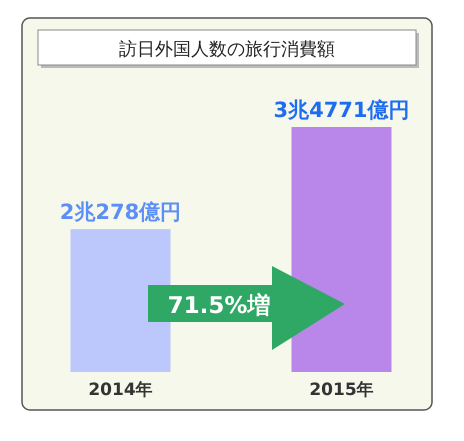 Image resolution: width=464 pixels, height=441 pixels. Describe the element at coordinates (120, 390) in the screenshot. I see `x-tick-label: 2014年` at that location.